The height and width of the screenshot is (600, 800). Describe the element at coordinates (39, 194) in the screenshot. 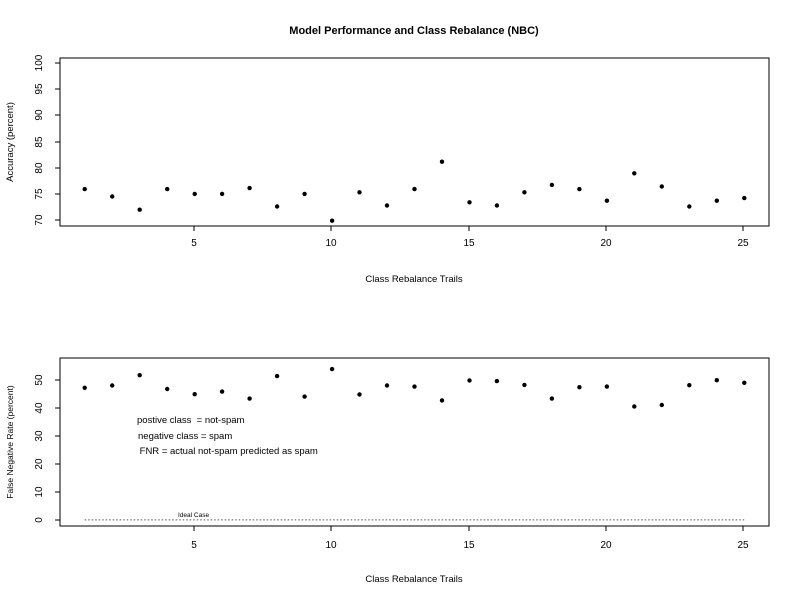

I see `y-tick-label: 75` at that location.